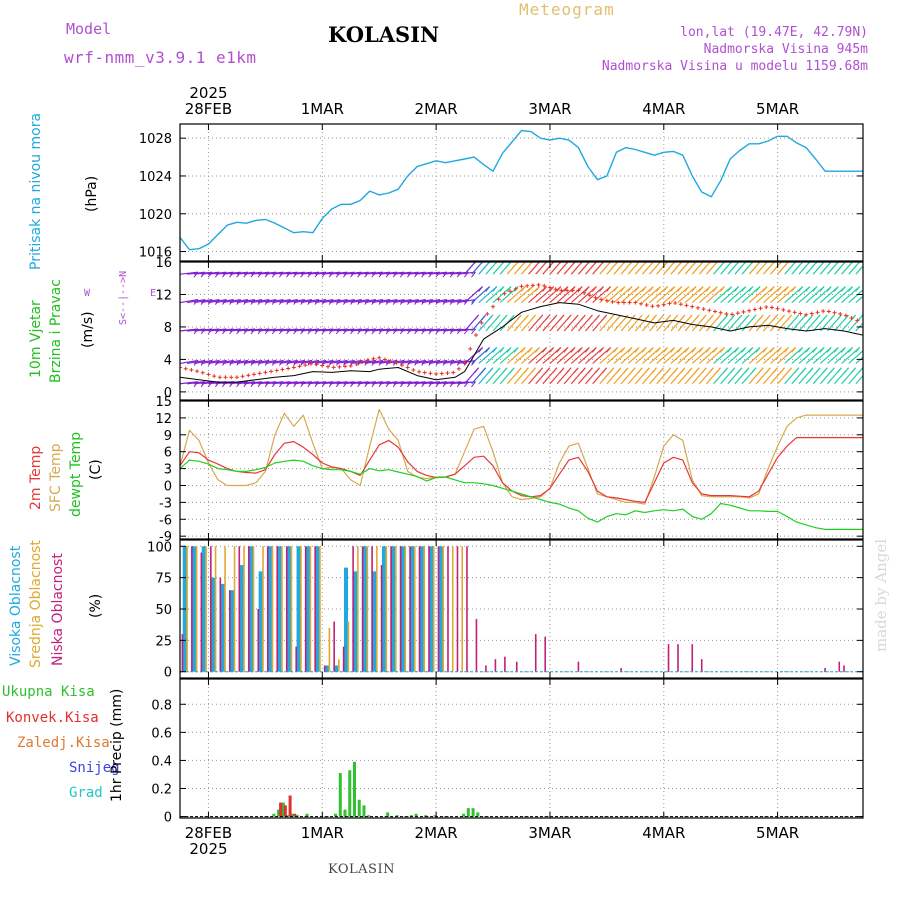  What do you see at coordinates (168, 486) in the screenshot?
I see `y-tick-label: 0` at bounding box center [168, 486].